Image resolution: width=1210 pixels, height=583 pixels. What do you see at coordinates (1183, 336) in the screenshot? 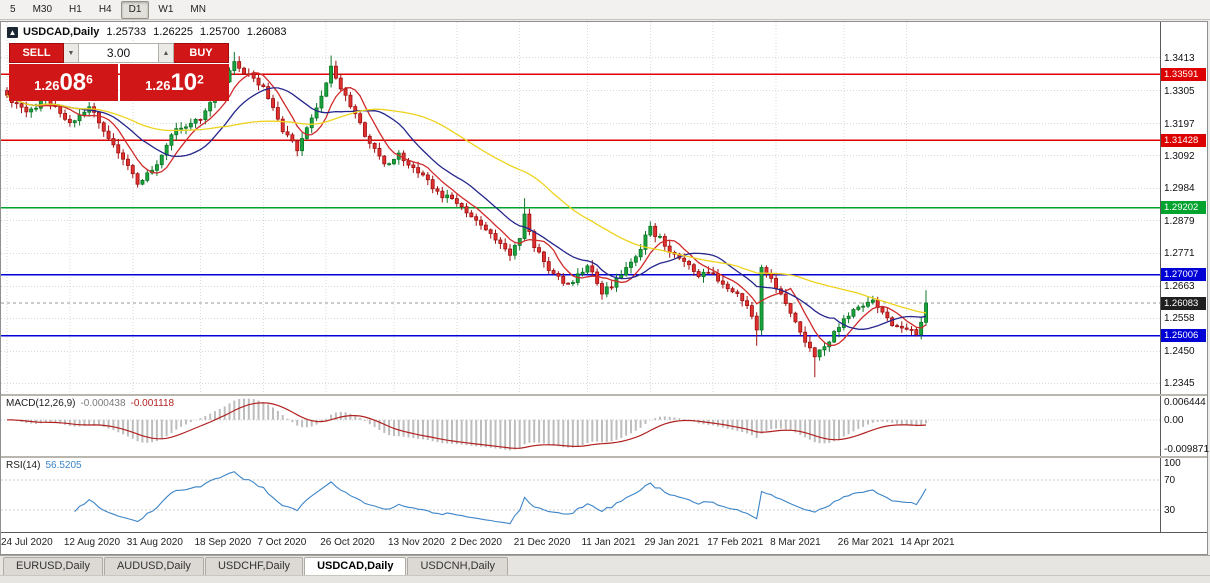
I see `price-level-badge: 1.25006` at bounding box center [1183, 336].